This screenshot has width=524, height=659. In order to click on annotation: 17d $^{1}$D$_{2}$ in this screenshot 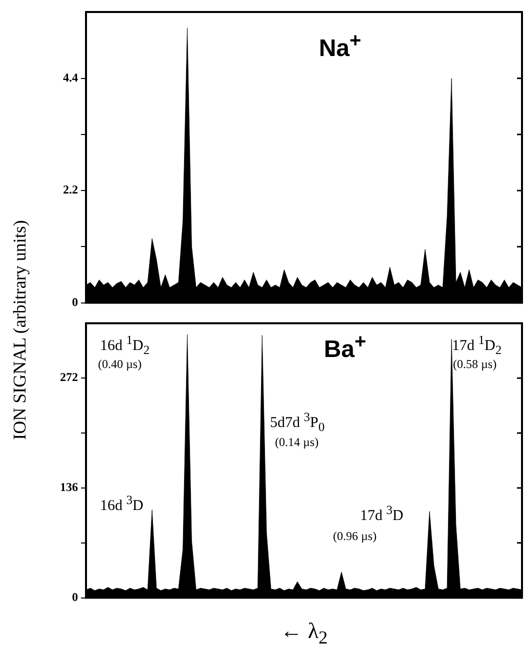, I will do `click(477, 345)`.